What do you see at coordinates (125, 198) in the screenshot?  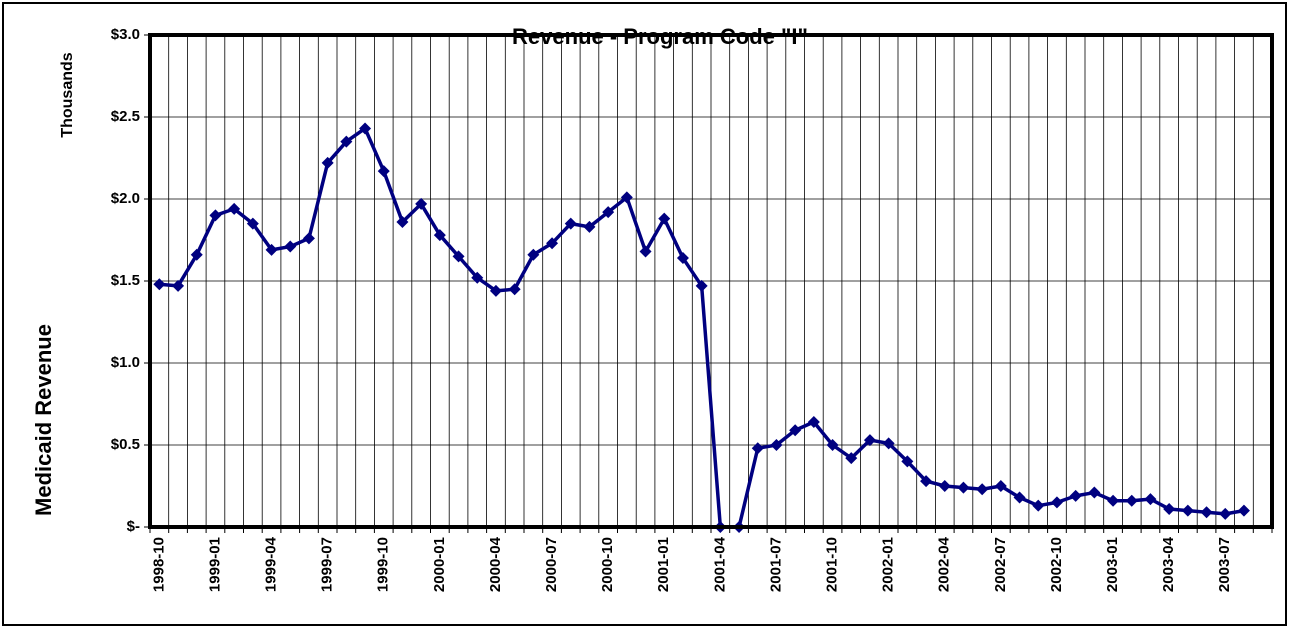 I see `y-tick-label: $2.0` at bounding box center [125, 198].